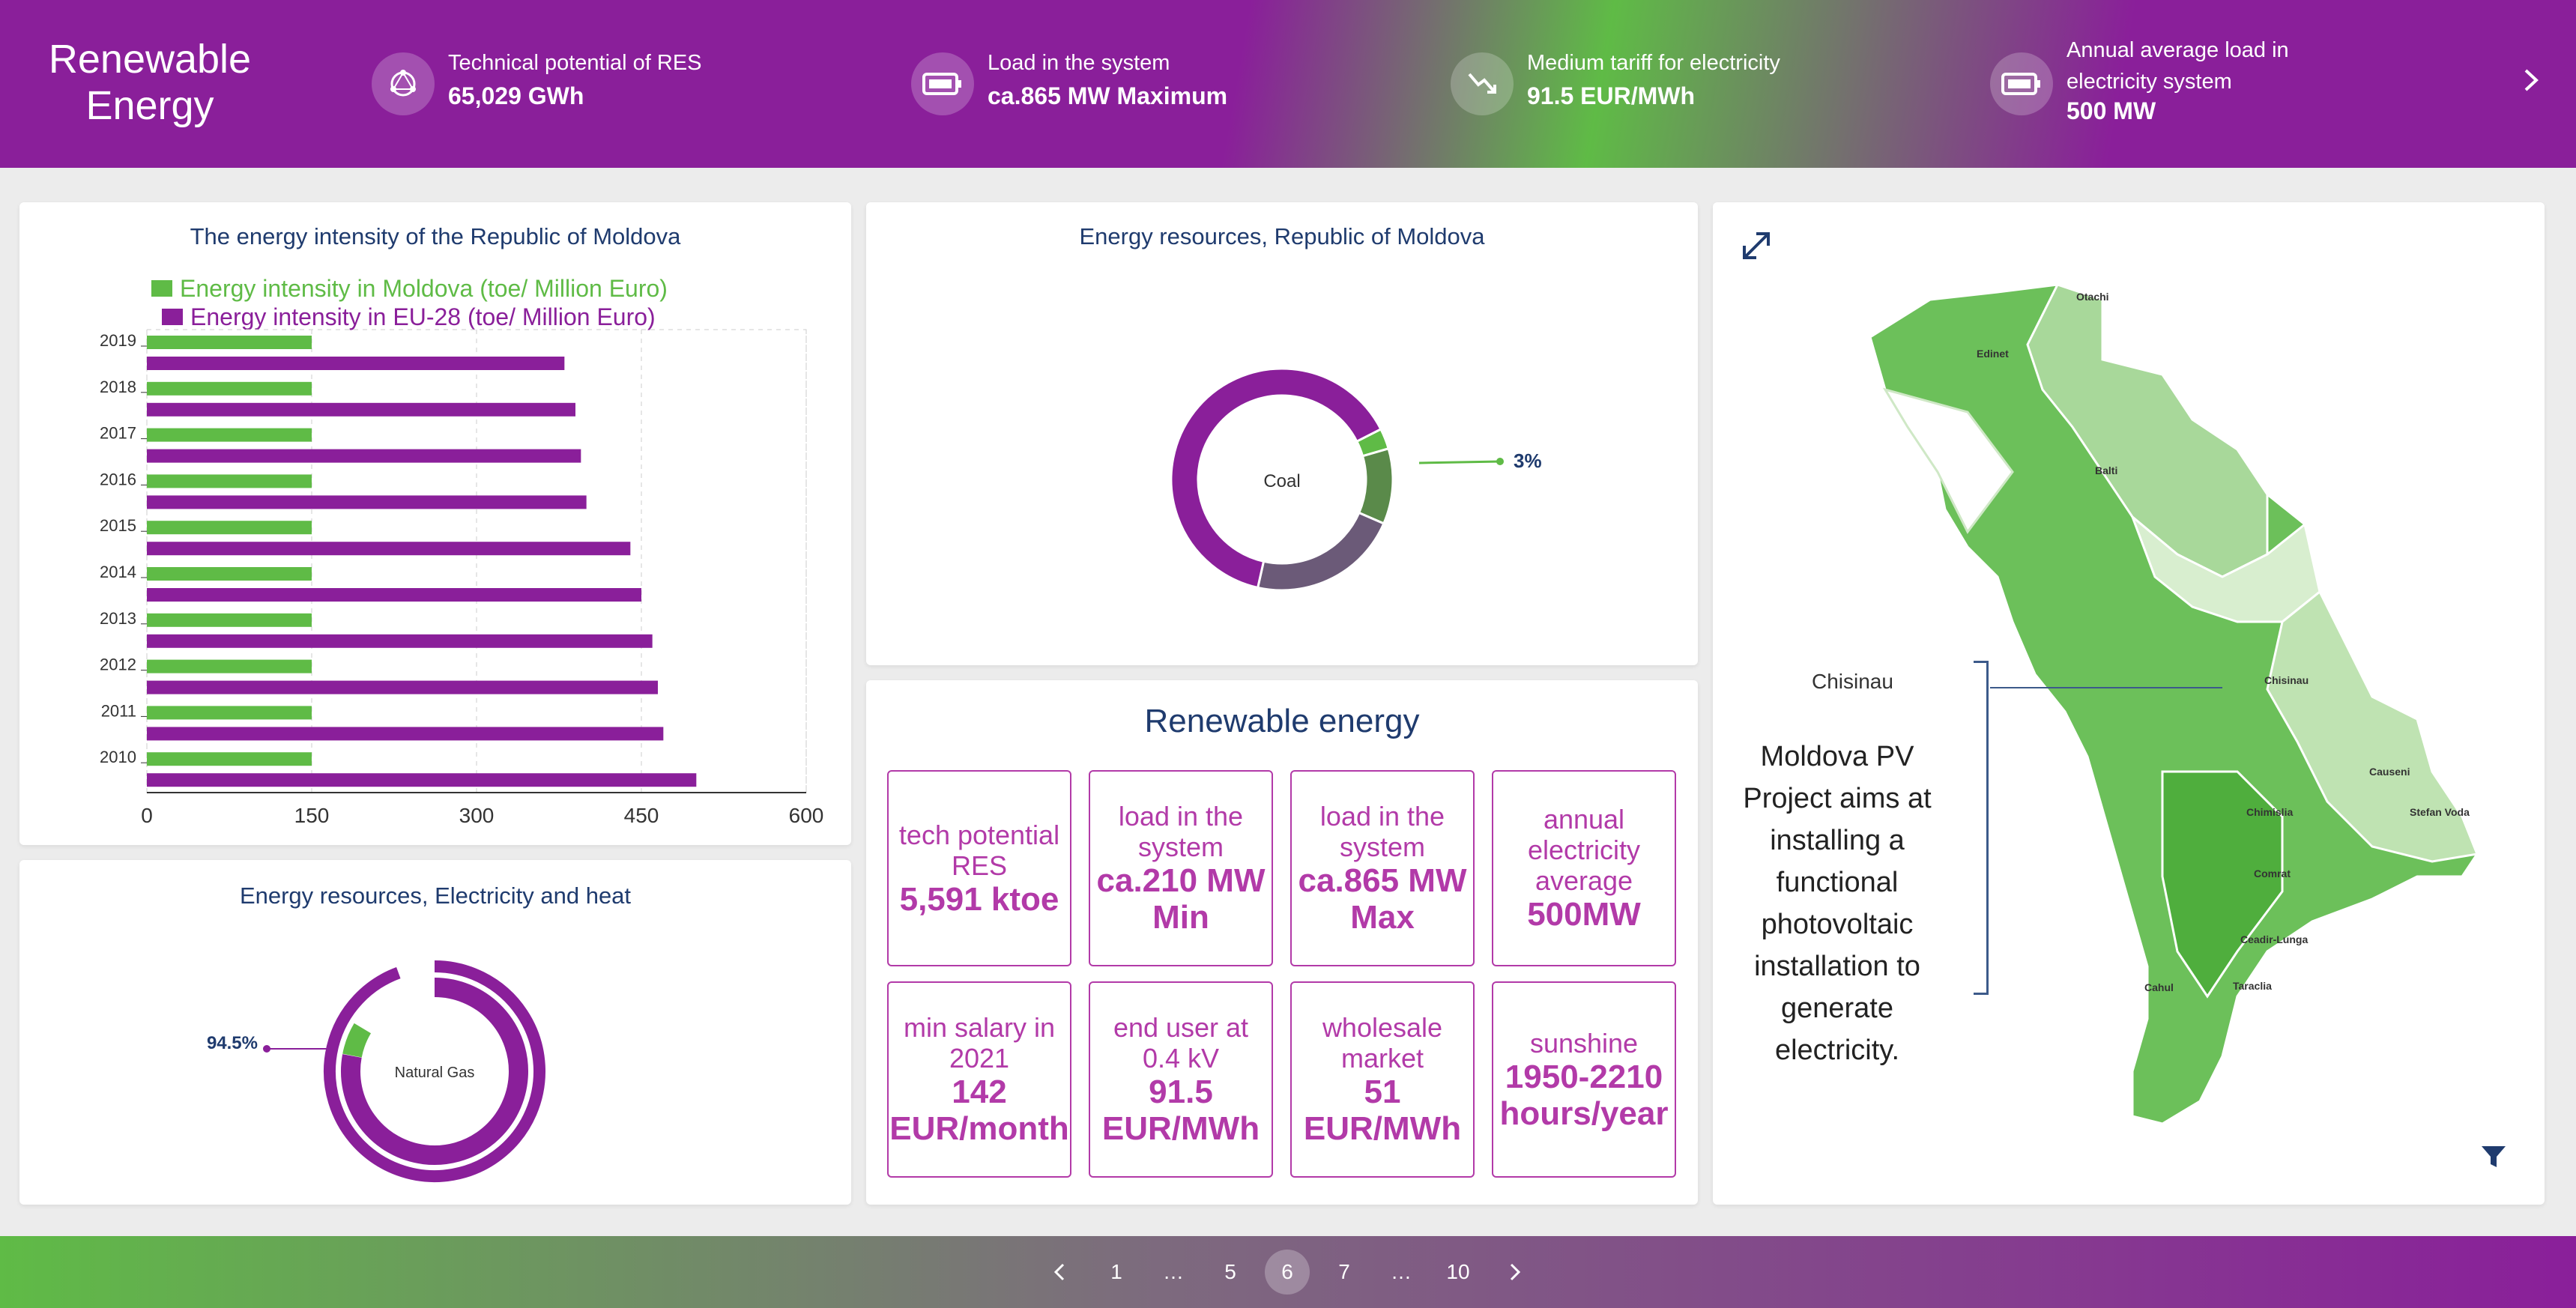  Describe the element at coordinates (435, 896) in the screenshot. I see `card-title: Energy resources, Electricity and heat` at that location.